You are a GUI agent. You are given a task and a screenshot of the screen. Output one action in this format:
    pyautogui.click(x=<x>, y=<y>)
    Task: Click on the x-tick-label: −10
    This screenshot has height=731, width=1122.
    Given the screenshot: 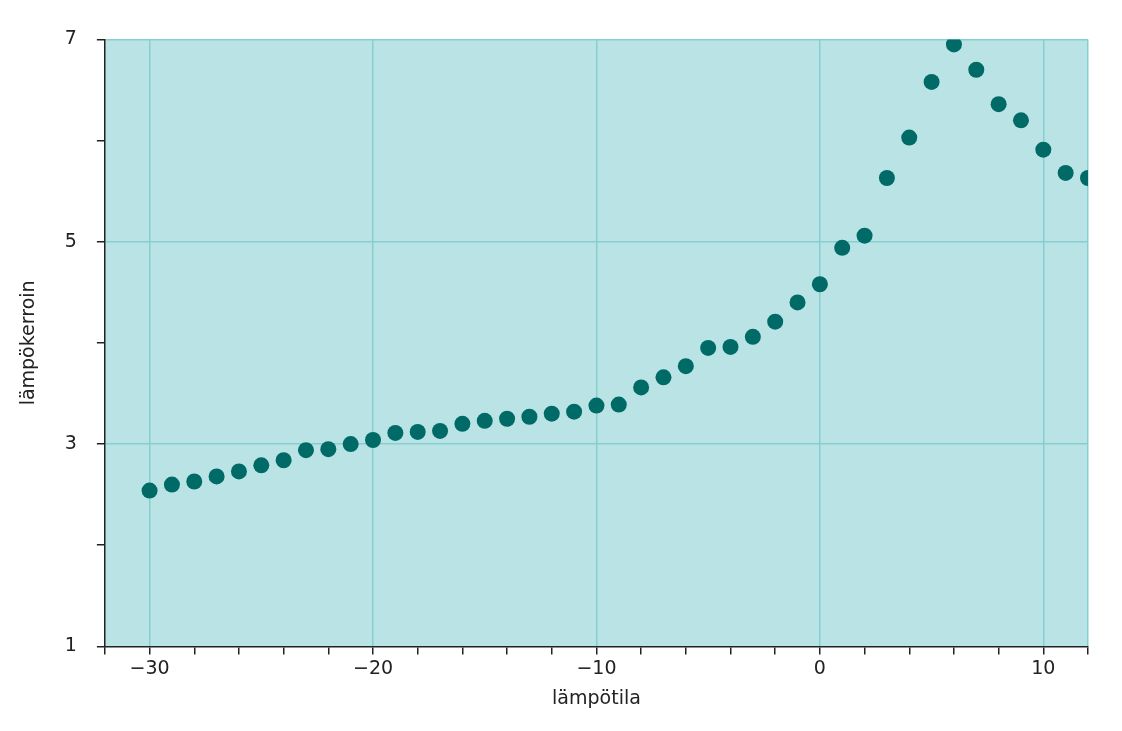 What is the action you would take?
    pyautogui.click(x=596, y=666)
    